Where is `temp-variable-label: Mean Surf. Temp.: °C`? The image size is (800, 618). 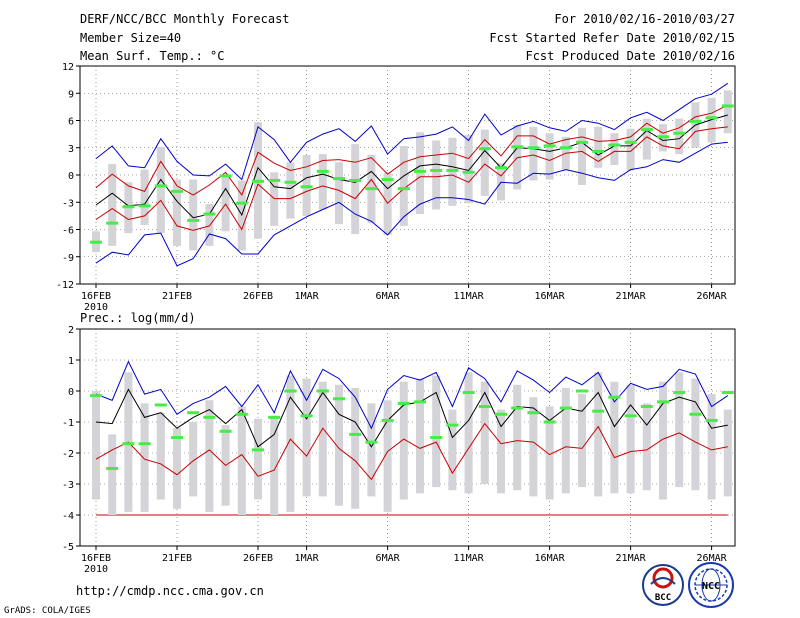 temp-variable-label: Mean Surf. Temp.: °C is located at coordinates (152, 56).